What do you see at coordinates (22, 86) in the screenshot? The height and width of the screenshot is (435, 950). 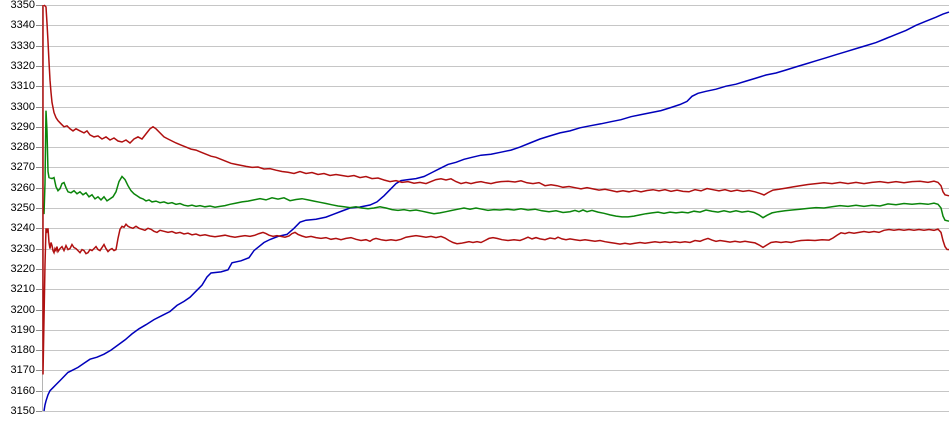 I see `y-axis-label: 3310` at bounding box center [22, 86].